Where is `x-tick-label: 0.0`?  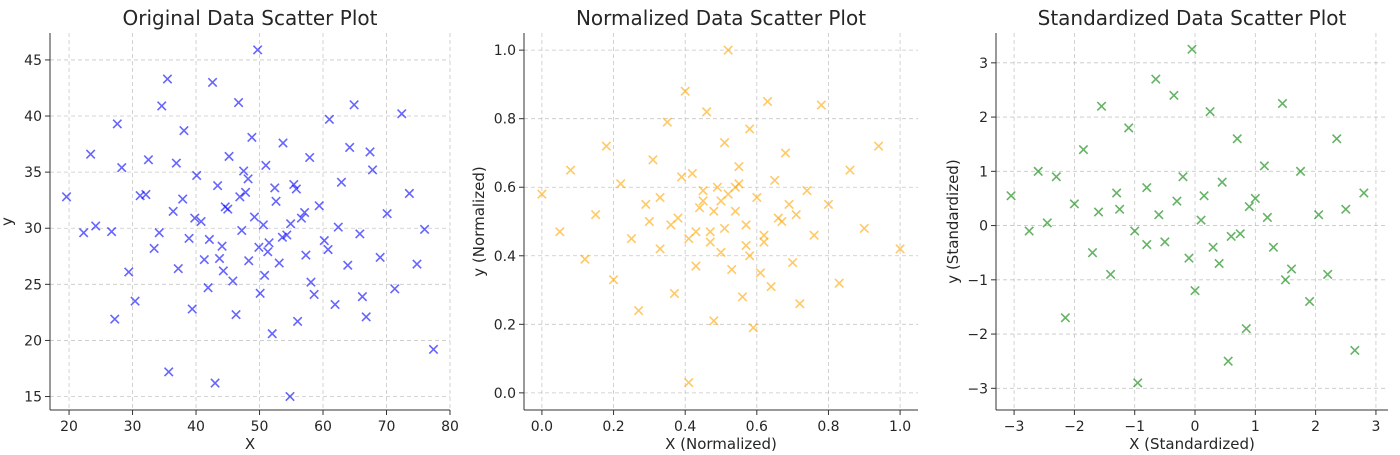 x-tick-label: 0.0 is located at coordinates (542, 427).